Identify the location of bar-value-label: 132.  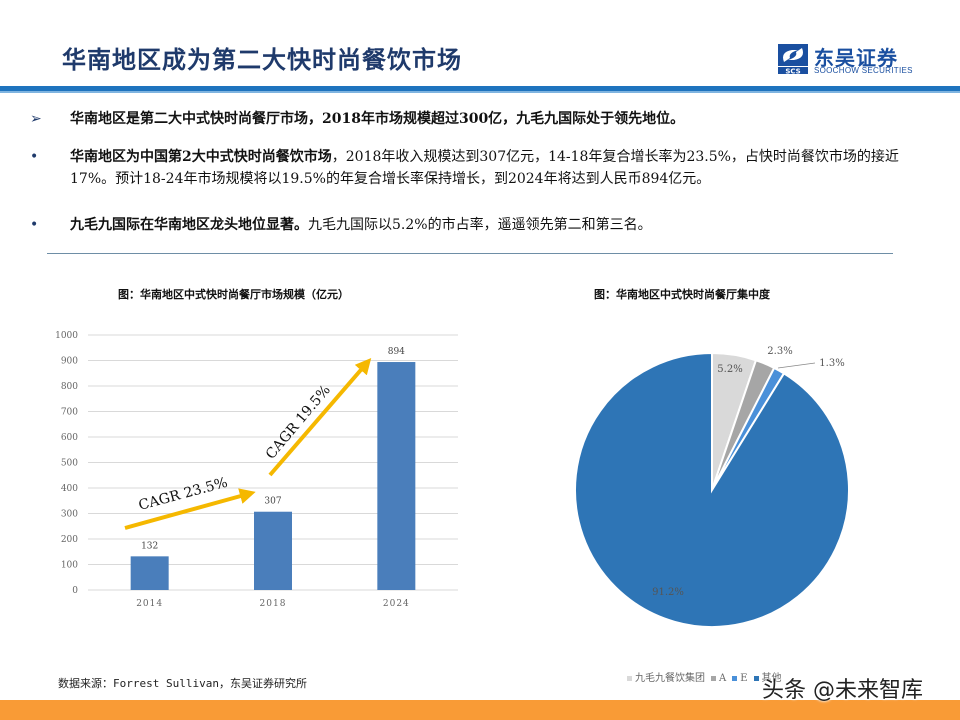
(149, 546).